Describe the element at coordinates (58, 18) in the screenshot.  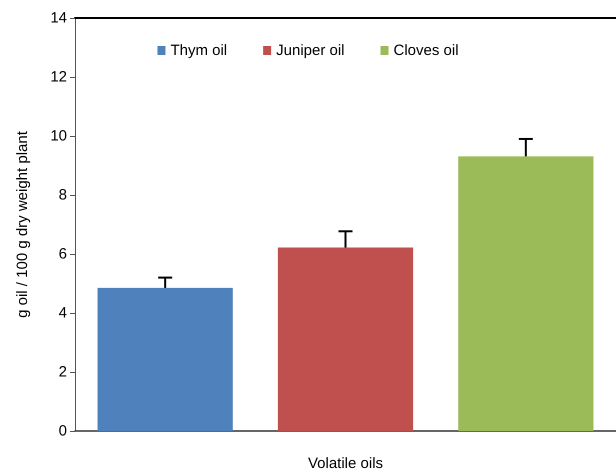
I see `y-tick-label: 14` at that location.